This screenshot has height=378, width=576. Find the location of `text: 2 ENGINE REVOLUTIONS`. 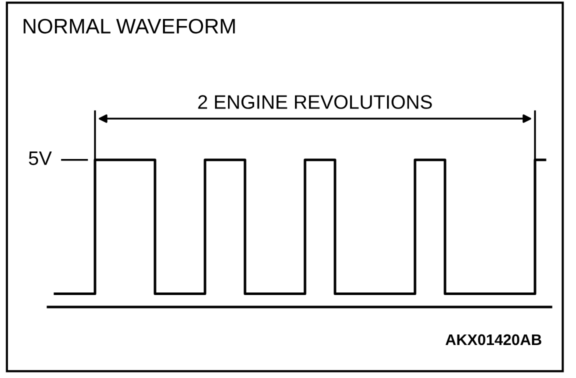

text: 2 ENGINE REVOLUTIONS is located at coordinates (315, 102).